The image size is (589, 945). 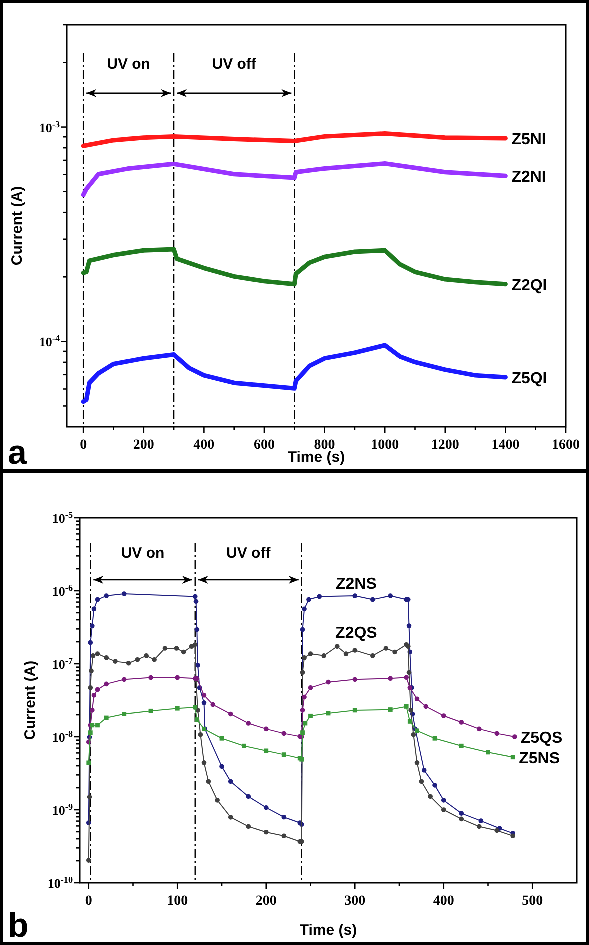 What do you see at coordinates (18, 453) in the screenshot?
I see `text: a` at bounding box center [18, 453].